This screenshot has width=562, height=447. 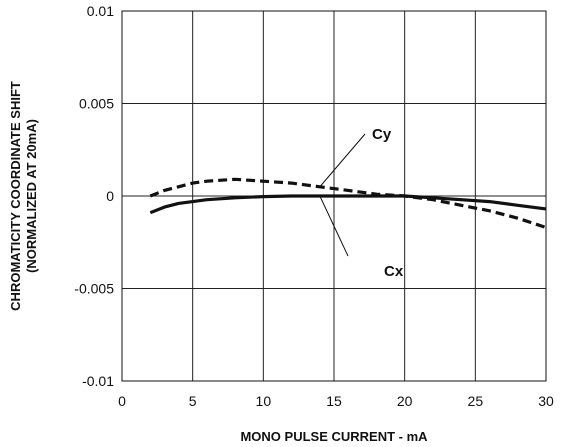 What do you see at coordinates (394, 271) in the screenshot?
I see `series-label-cx: Cx` at bounding box center [394, 271].